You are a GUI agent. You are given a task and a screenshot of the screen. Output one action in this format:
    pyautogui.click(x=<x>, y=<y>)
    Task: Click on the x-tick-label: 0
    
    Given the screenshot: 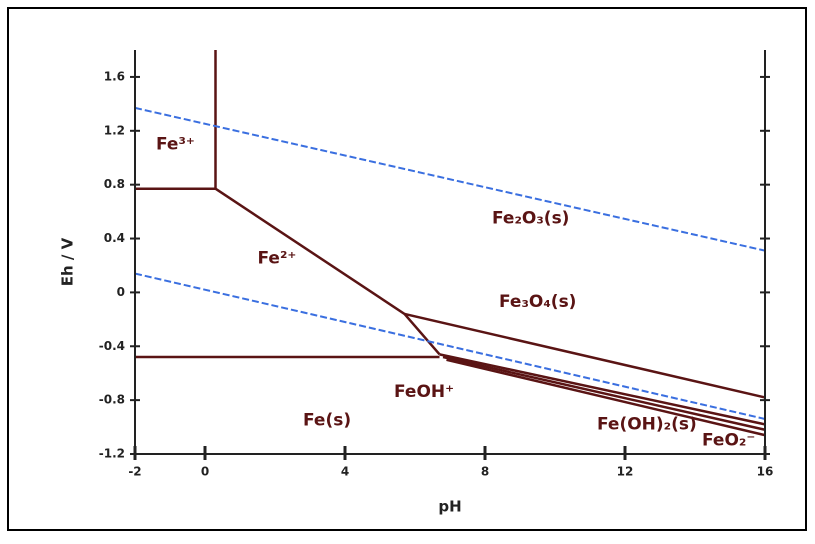 What is the action you would take?
    pyautogui.click(x=205, y=472)
    